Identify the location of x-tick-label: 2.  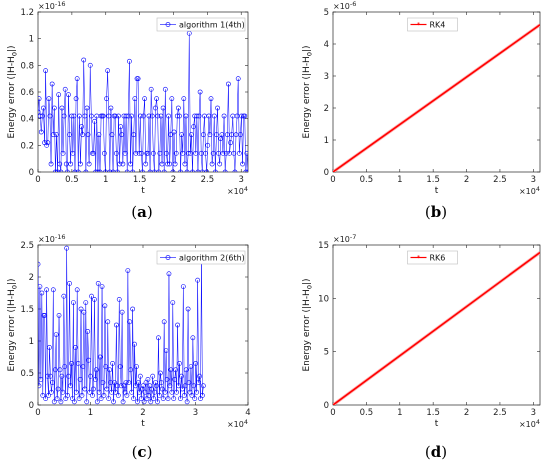
(466, 413).